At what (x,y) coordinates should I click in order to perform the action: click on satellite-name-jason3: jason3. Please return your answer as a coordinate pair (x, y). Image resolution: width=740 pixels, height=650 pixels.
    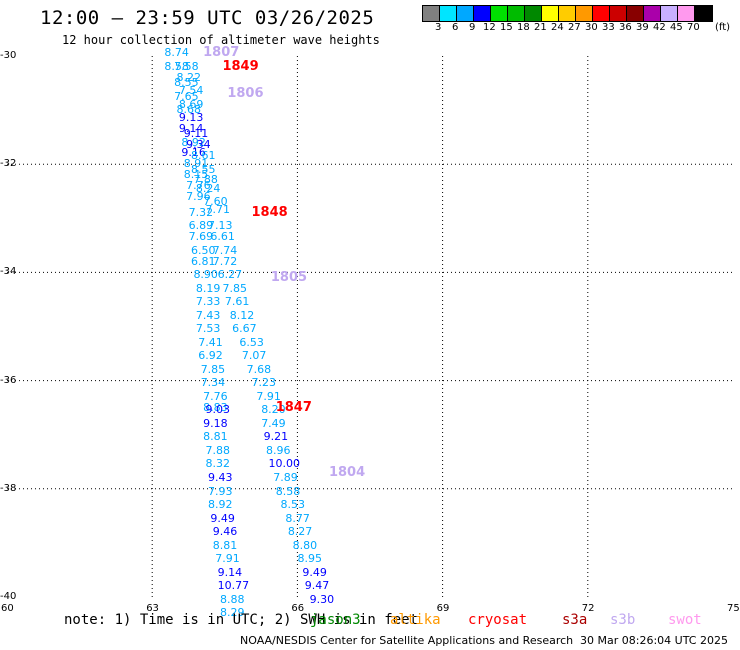
    Looking at the image, I should click on (335, 620).